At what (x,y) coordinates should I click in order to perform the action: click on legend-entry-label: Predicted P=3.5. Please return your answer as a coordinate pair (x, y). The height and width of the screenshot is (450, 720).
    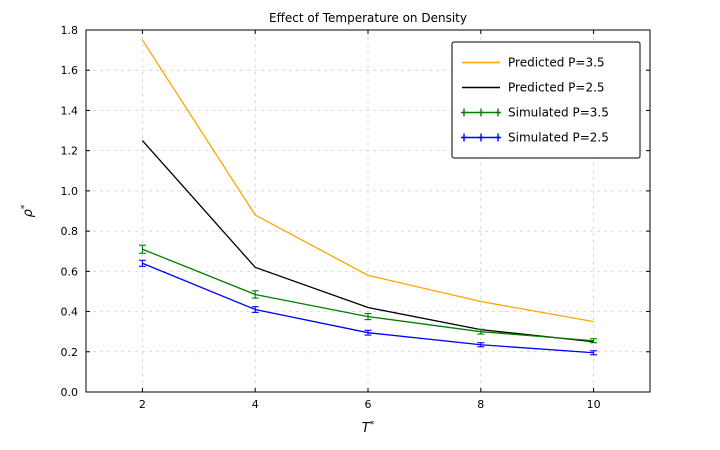
    Looking at the image, I should click on (556, 63).